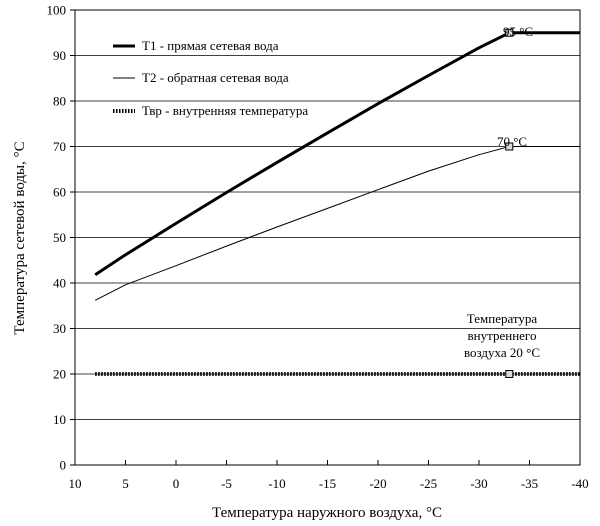 The width and height of the screenshot is (600, 526). Describe the element at coordinates (428, 483) in the screenshot. I see `x-tick-label-7: -25` at that location.